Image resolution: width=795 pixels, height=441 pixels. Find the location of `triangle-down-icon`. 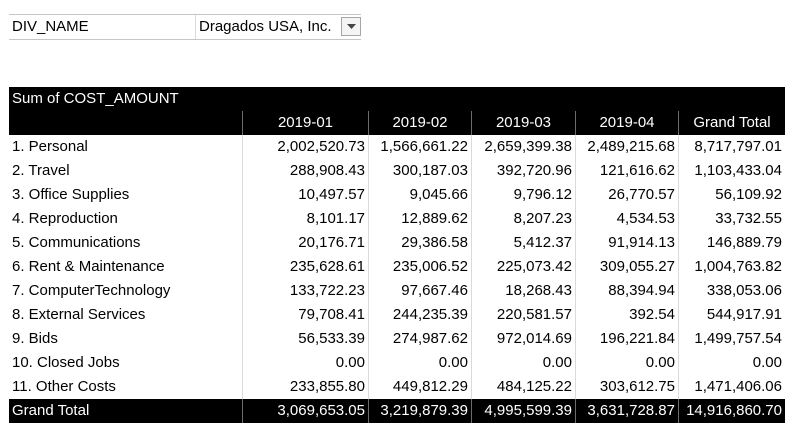

triangle-down-icon is located at coordinates (351, 26).